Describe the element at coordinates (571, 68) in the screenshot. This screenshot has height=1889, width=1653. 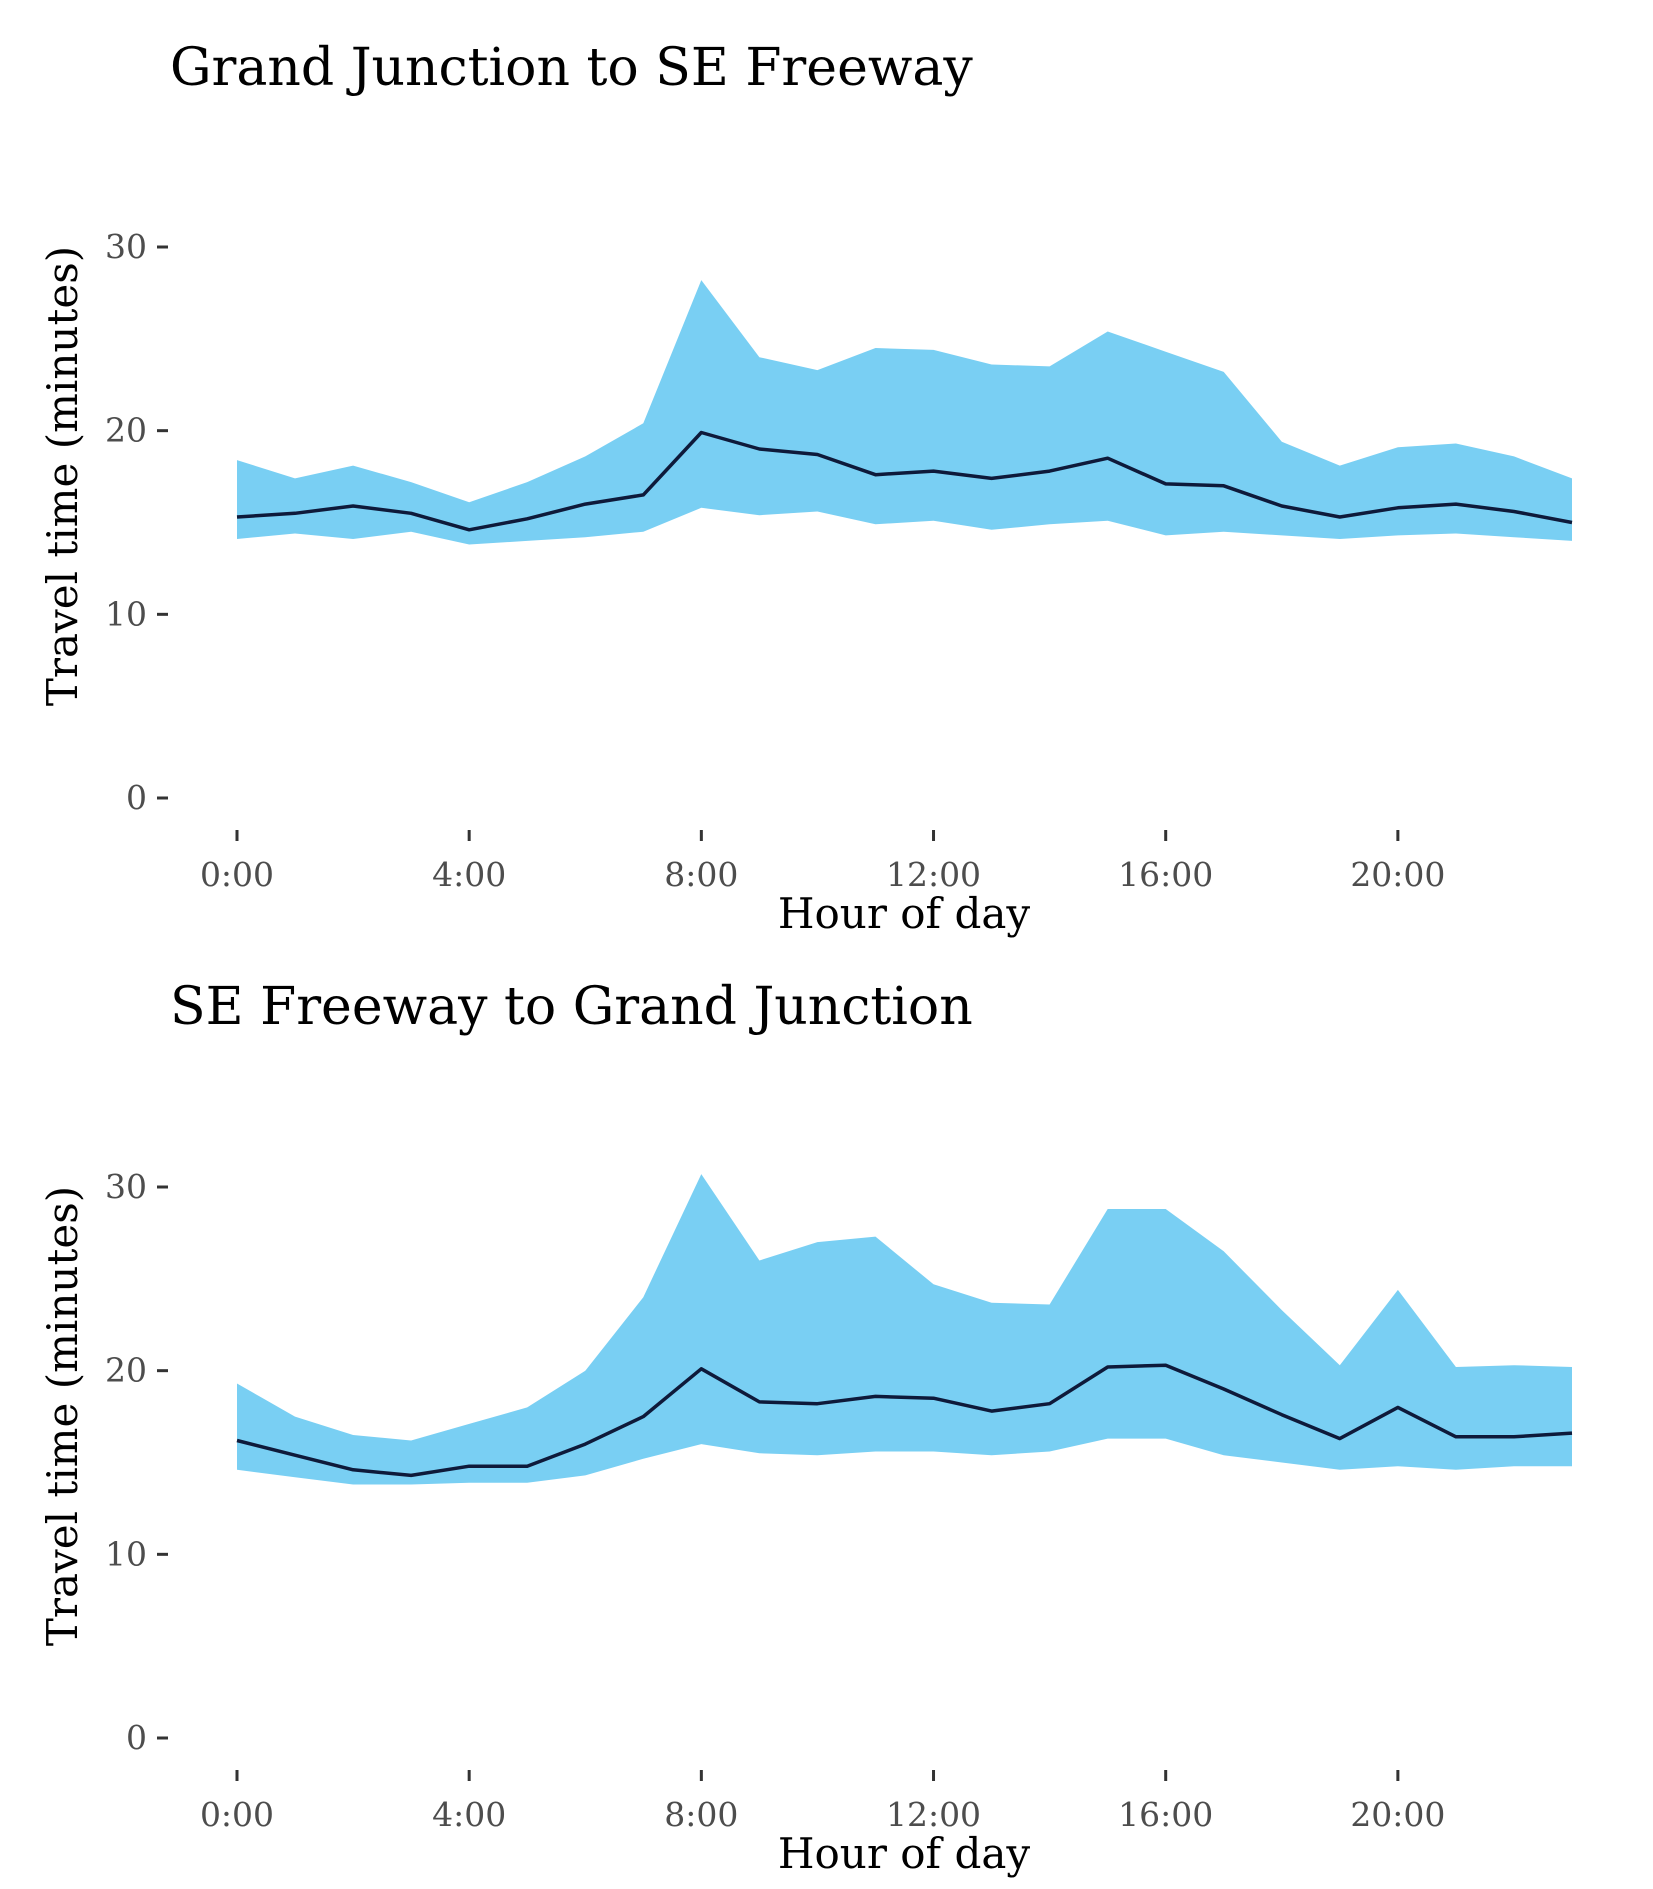
I see `chart-title: Grand Junction to SE Freeway` at that location.